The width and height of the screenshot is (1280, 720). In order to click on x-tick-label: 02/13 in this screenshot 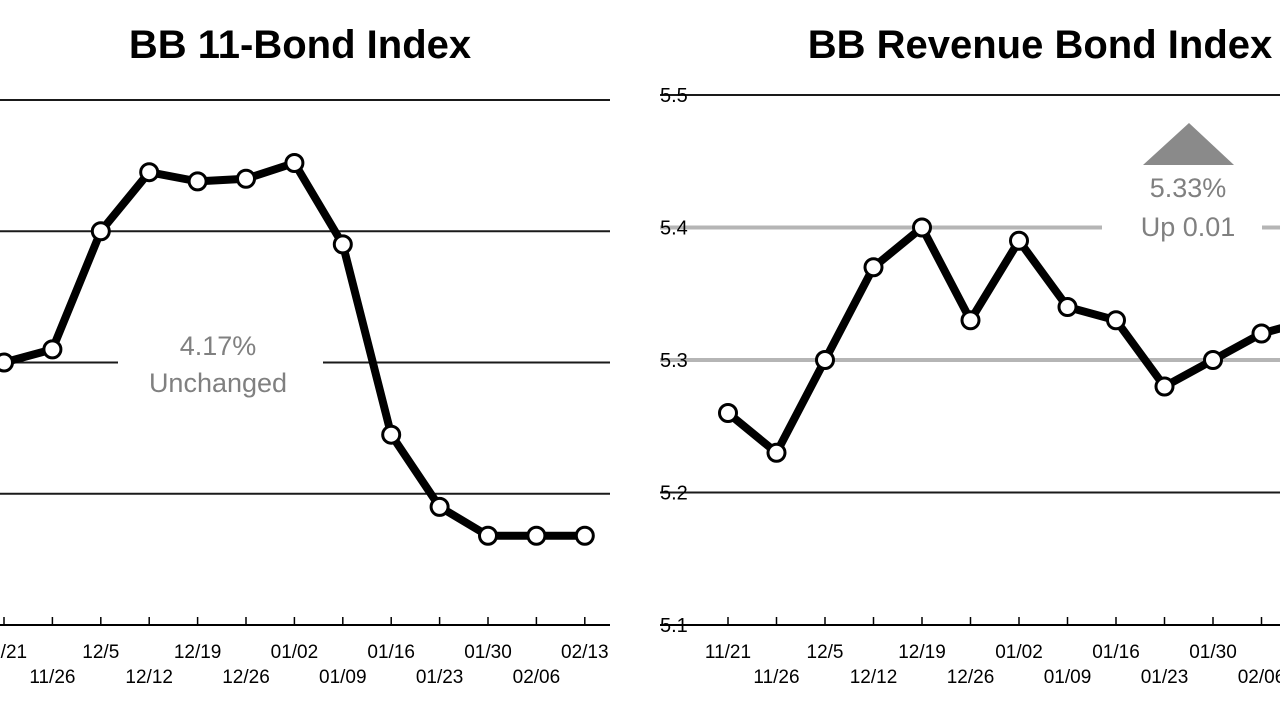, I will do `click(585, 652)`.